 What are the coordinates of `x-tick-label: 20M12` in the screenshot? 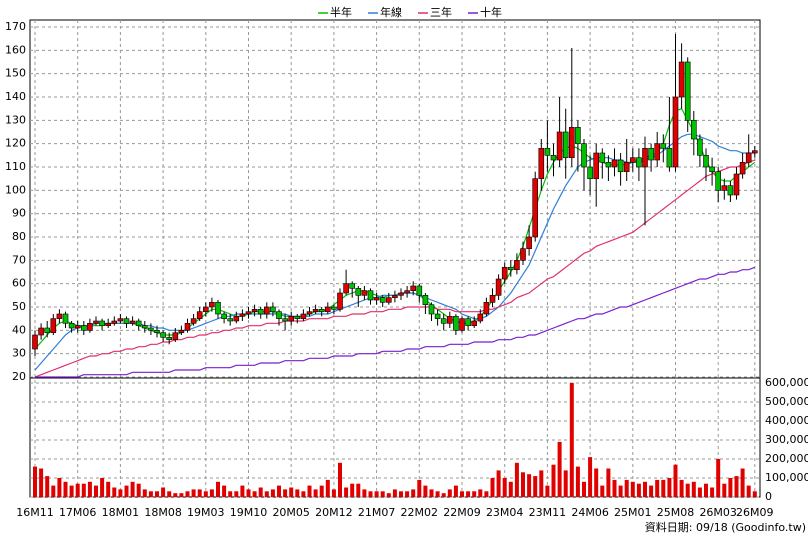 It's located at (334, 512).